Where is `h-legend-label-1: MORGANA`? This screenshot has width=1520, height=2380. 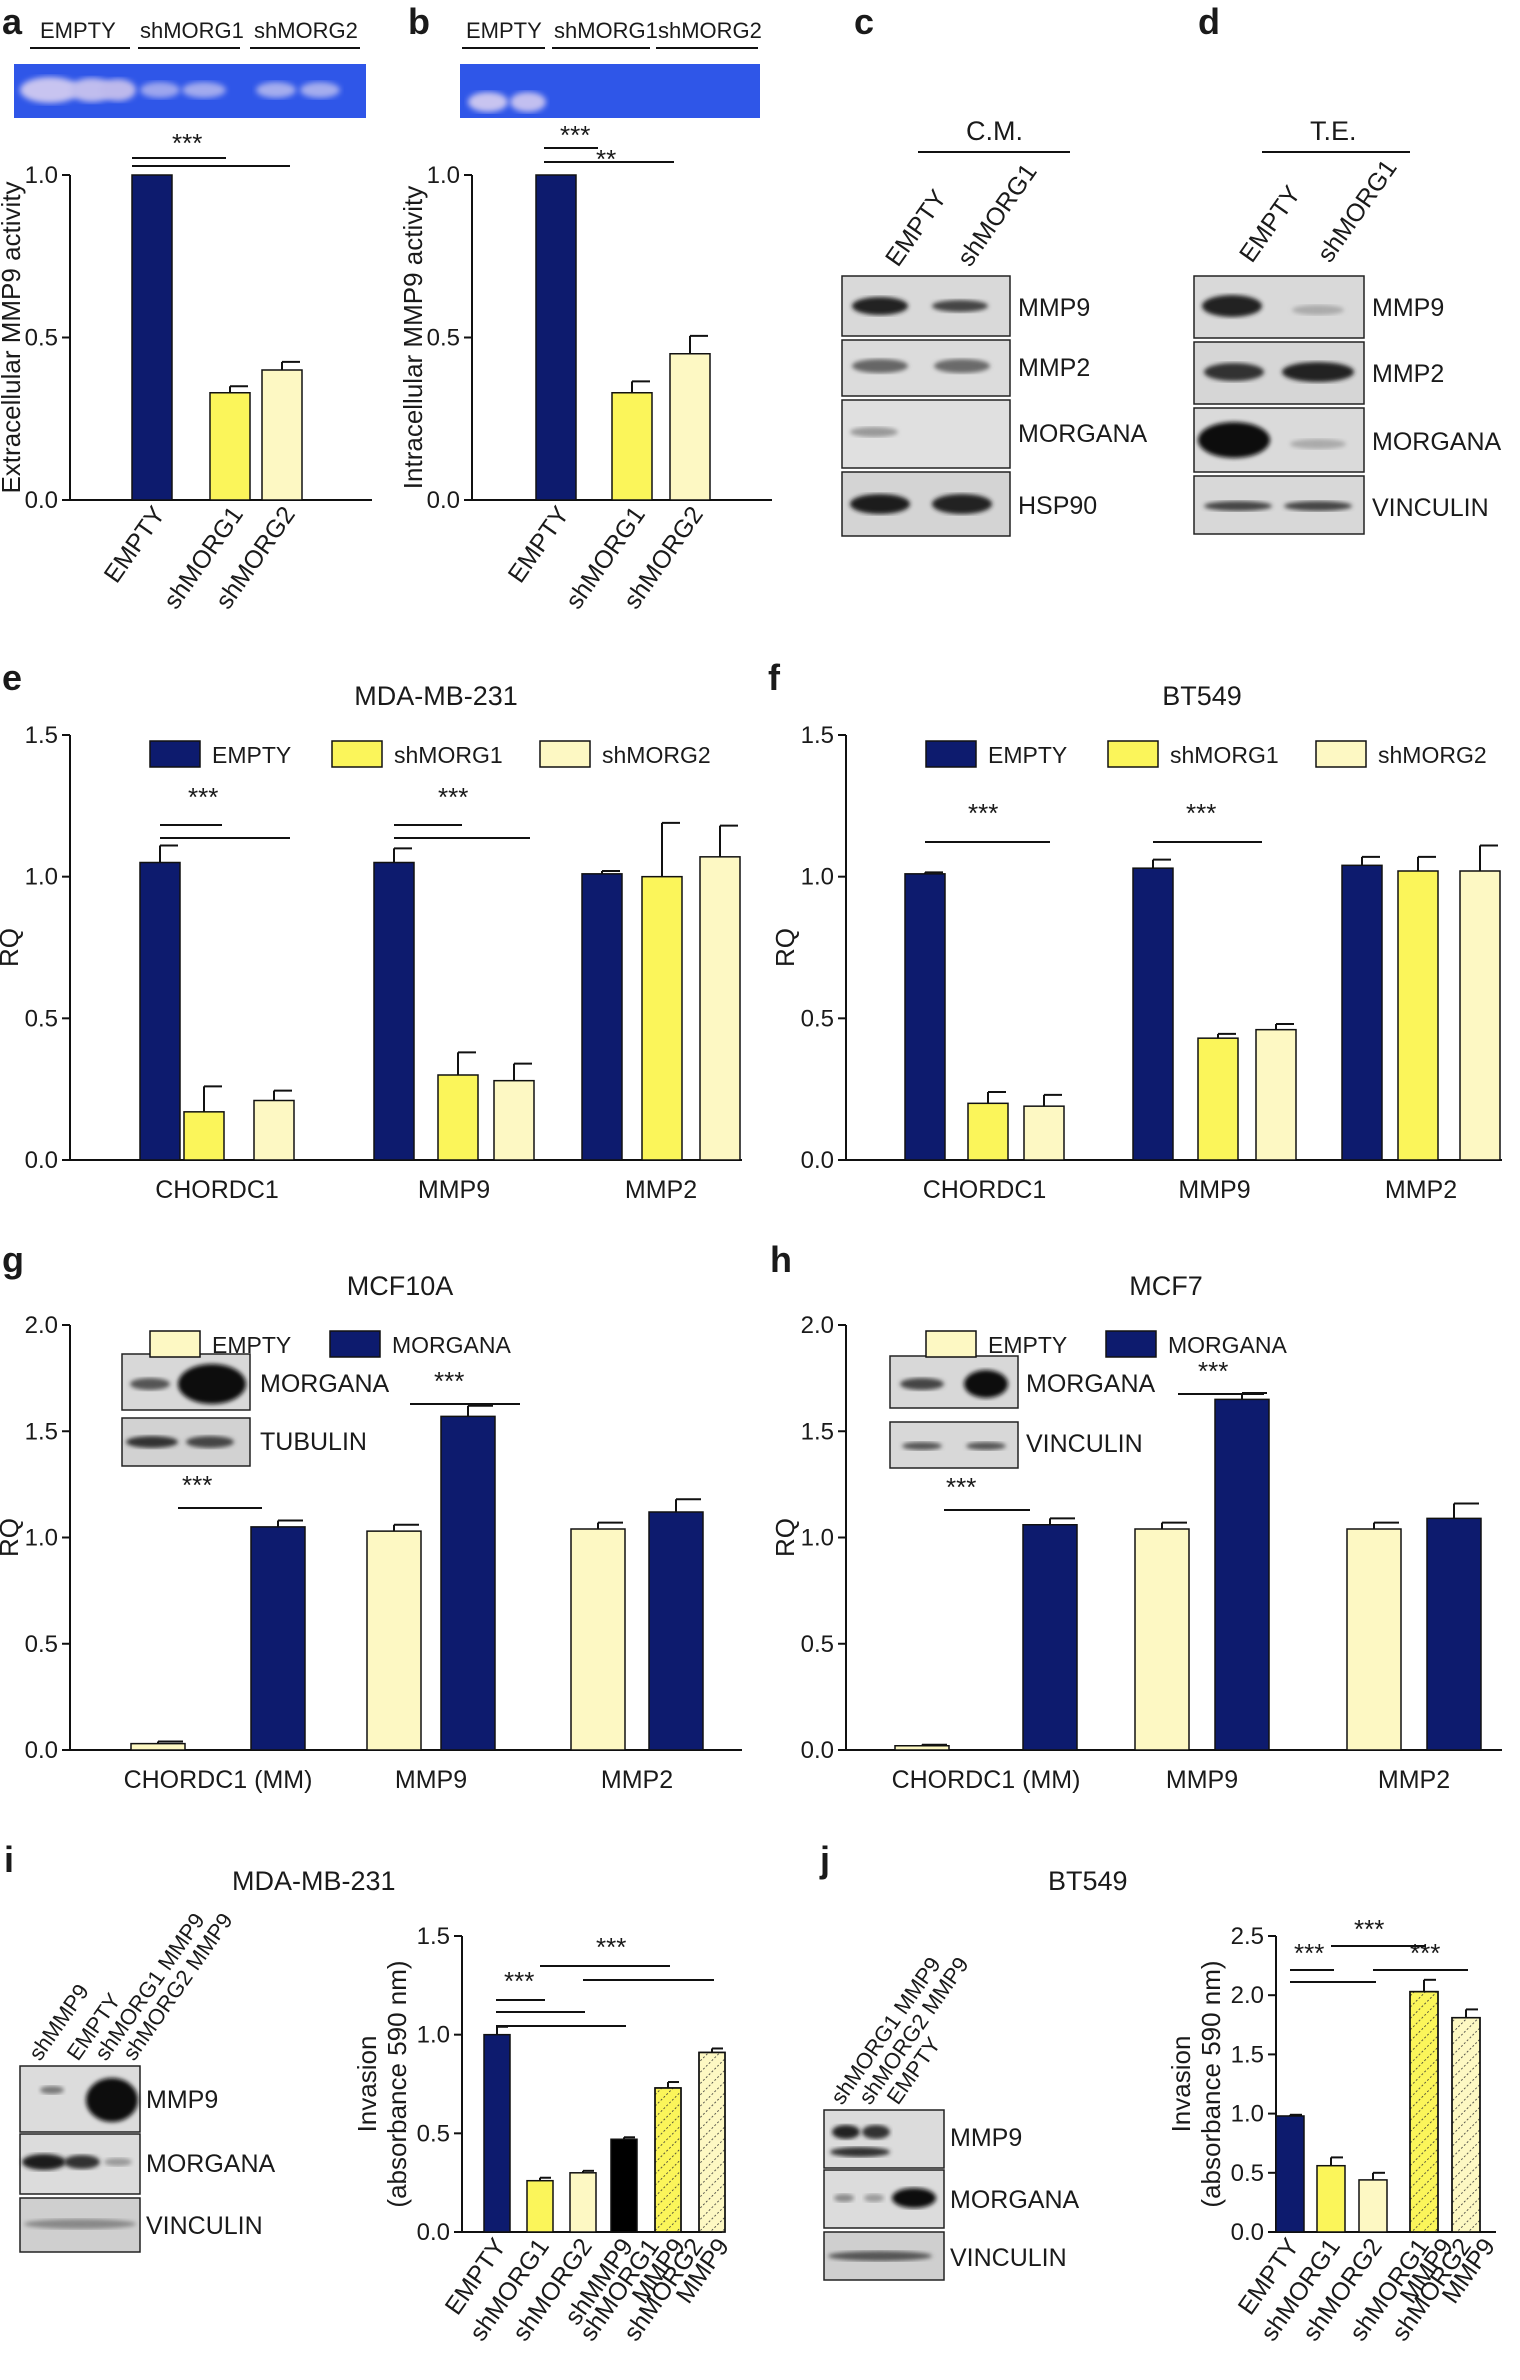
h-legend-label-1: MORGANA is located at coordinates (1228, 1345).